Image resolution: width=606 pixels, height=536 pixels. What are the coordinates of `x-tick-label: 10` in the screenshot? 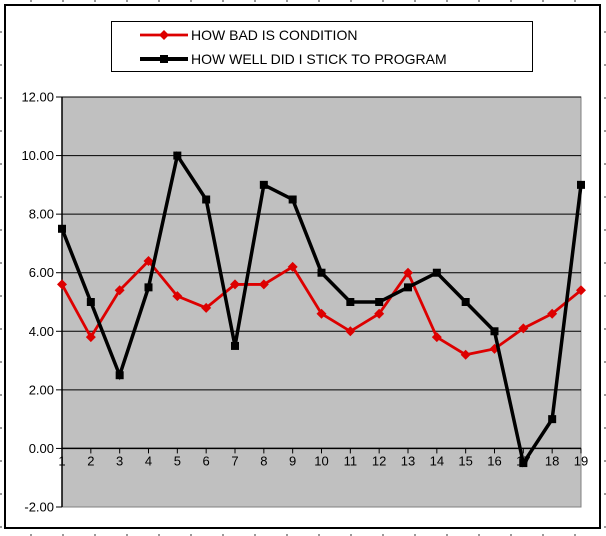 It's located at (321, 460).